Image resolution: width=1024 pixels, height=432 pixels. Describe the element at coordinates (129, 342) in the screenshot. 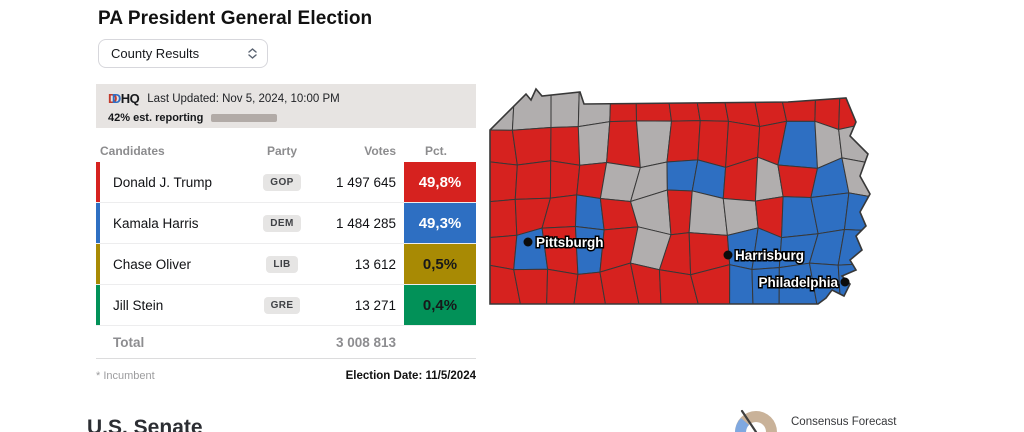

I see `total-label: Total` at that location.